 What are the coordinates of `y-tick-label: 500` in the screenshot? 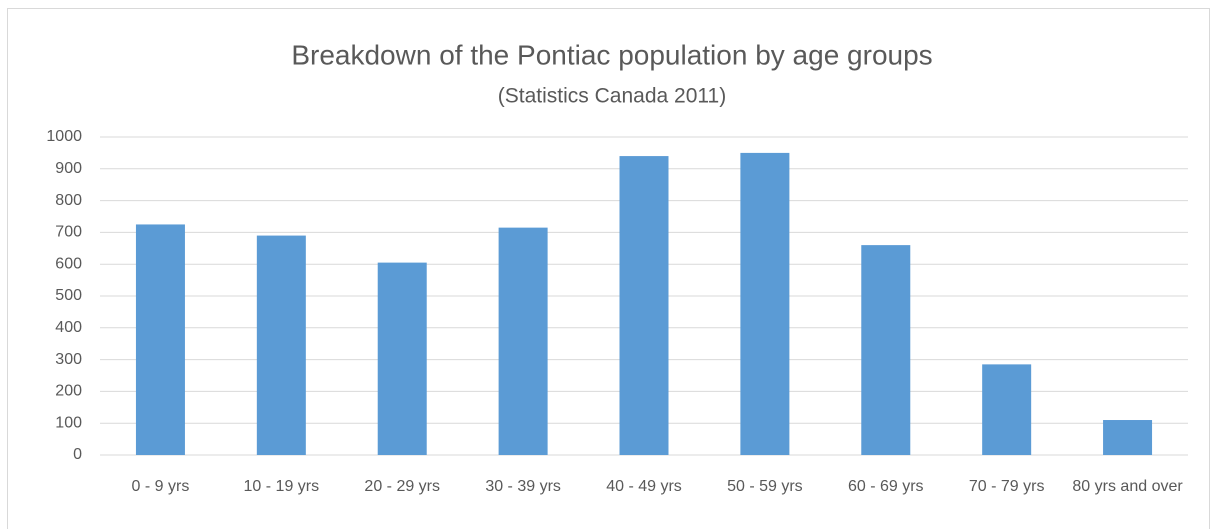 It's located at (68, 295).